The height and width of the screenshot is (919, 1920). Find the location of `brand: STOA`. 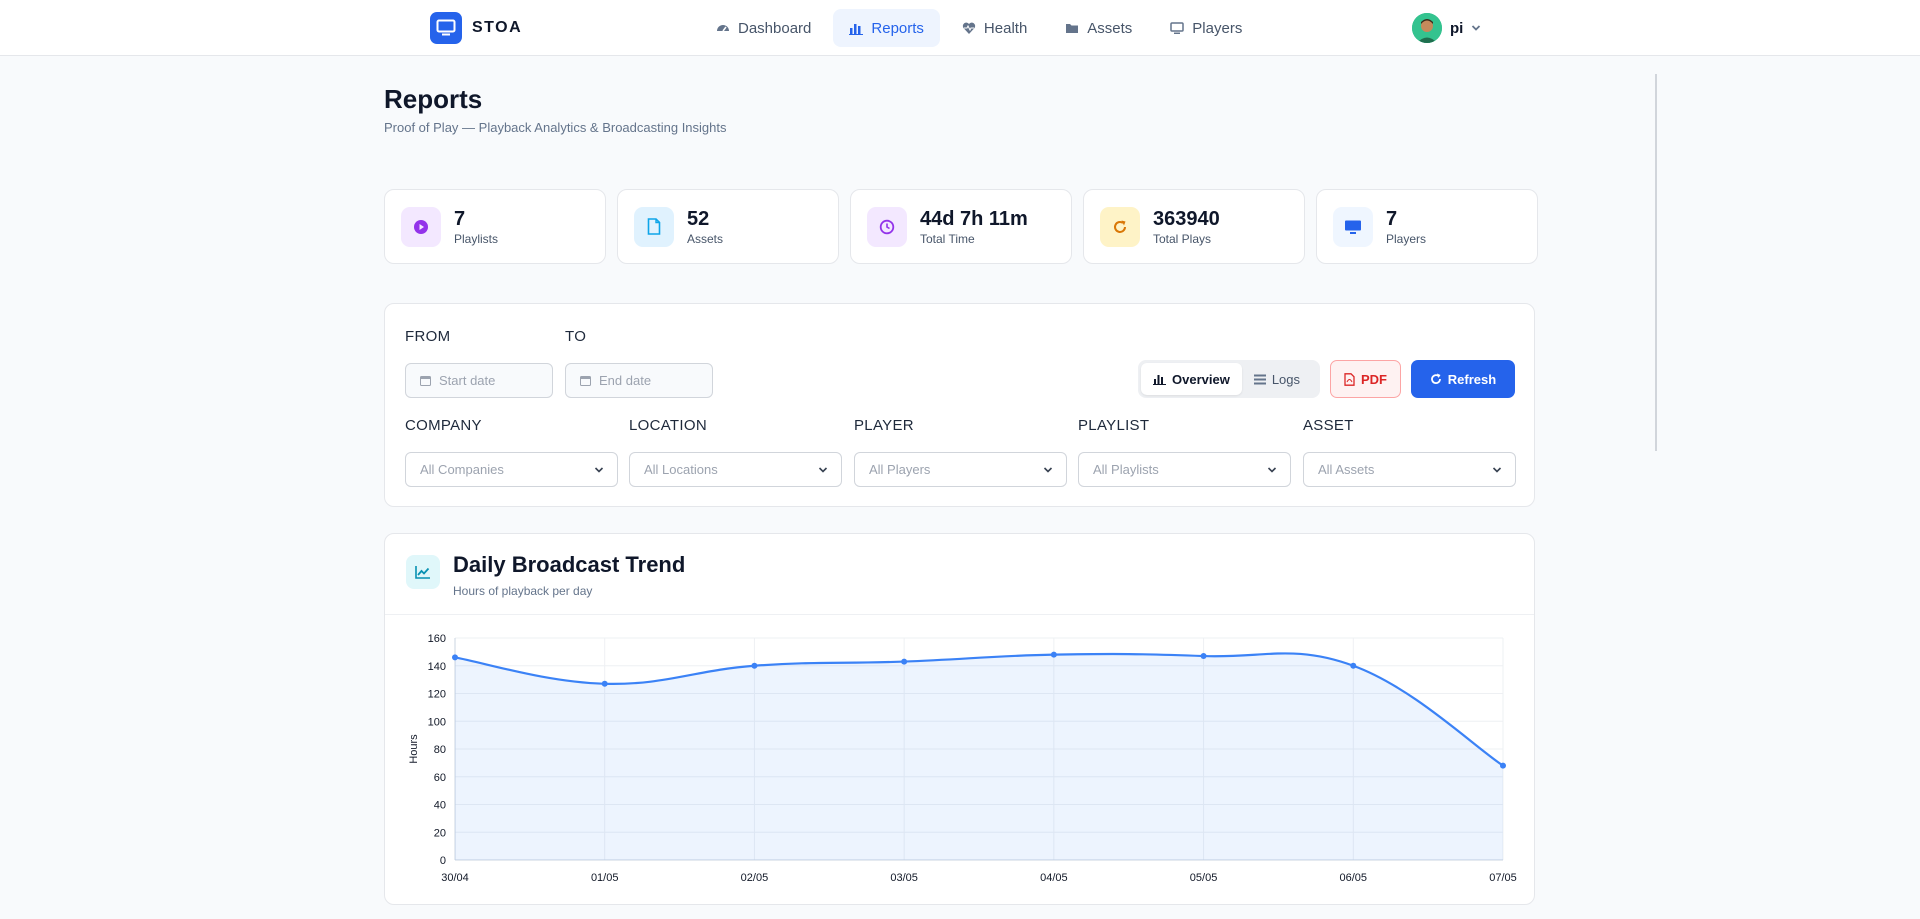

brand: STOA is located at coordinates (476, 28).